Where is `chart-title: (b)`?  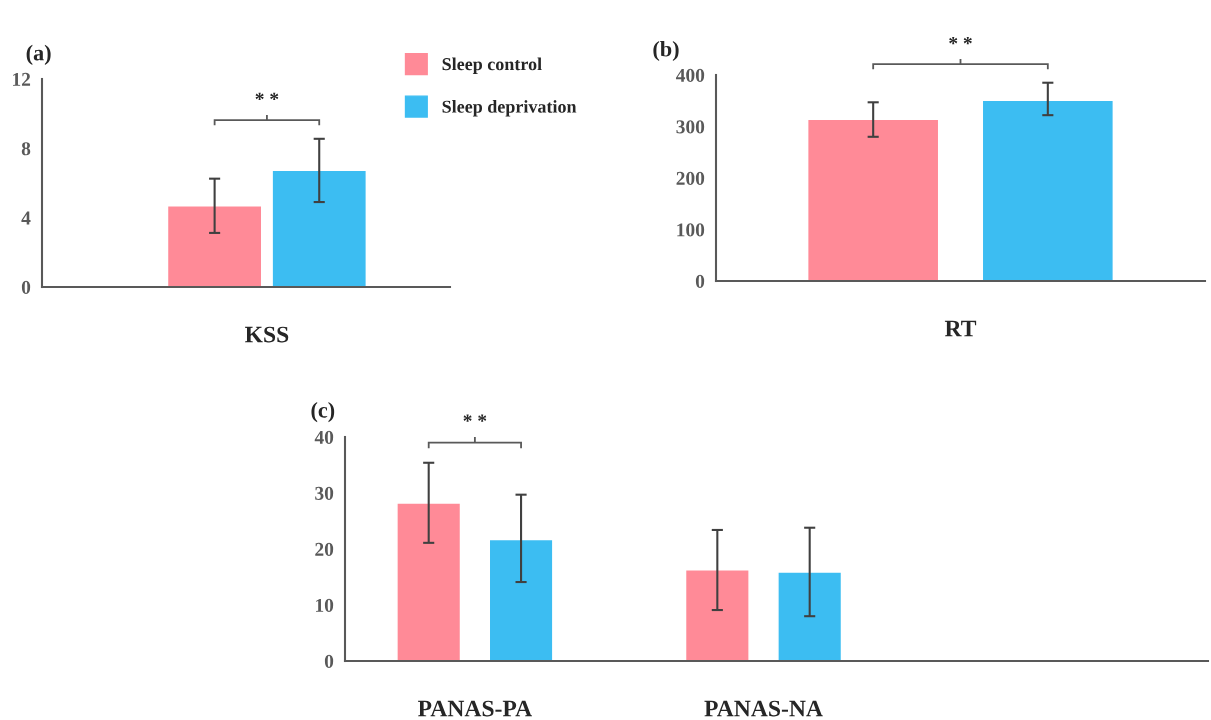 chart-title: (b) is located at coordinates (666, 51).